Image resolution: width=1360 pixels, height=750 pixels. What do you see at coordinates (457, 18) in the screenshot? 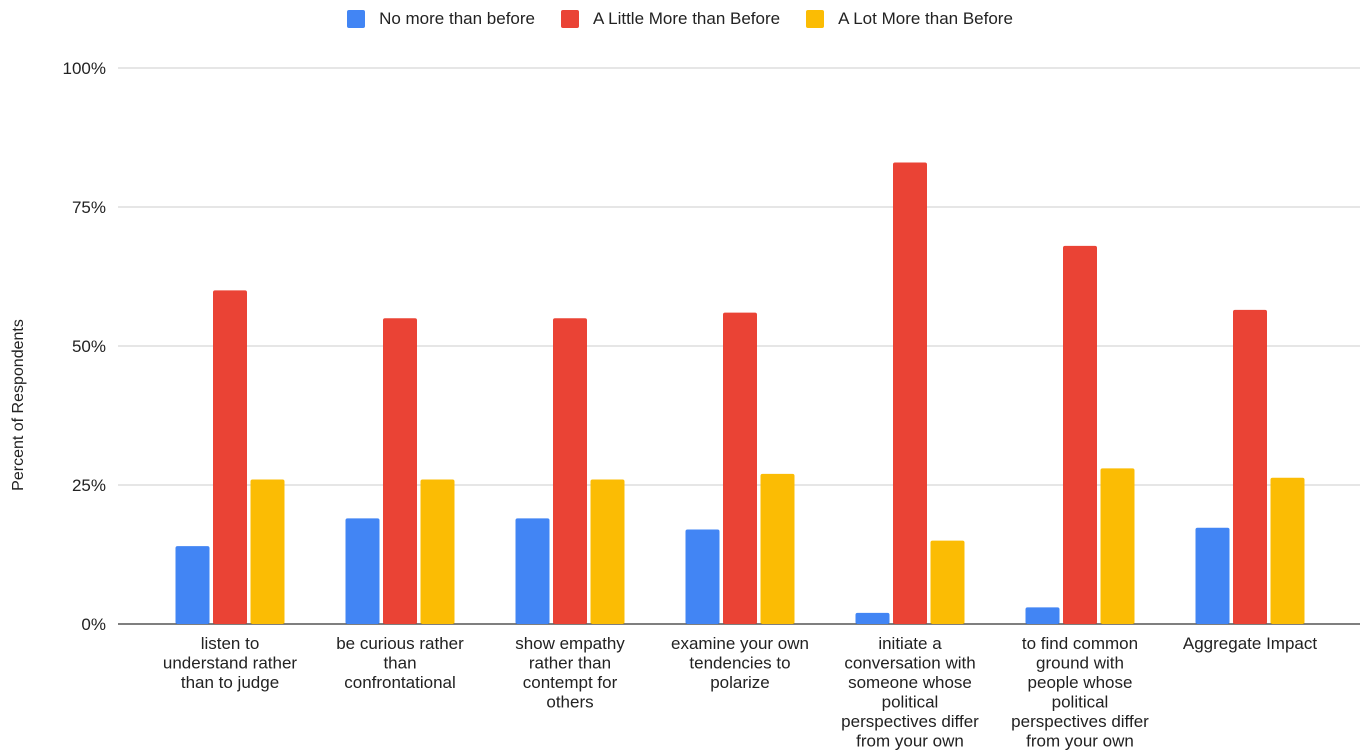
I see `legend-label: No more than before` at bounding box center [457, 18].